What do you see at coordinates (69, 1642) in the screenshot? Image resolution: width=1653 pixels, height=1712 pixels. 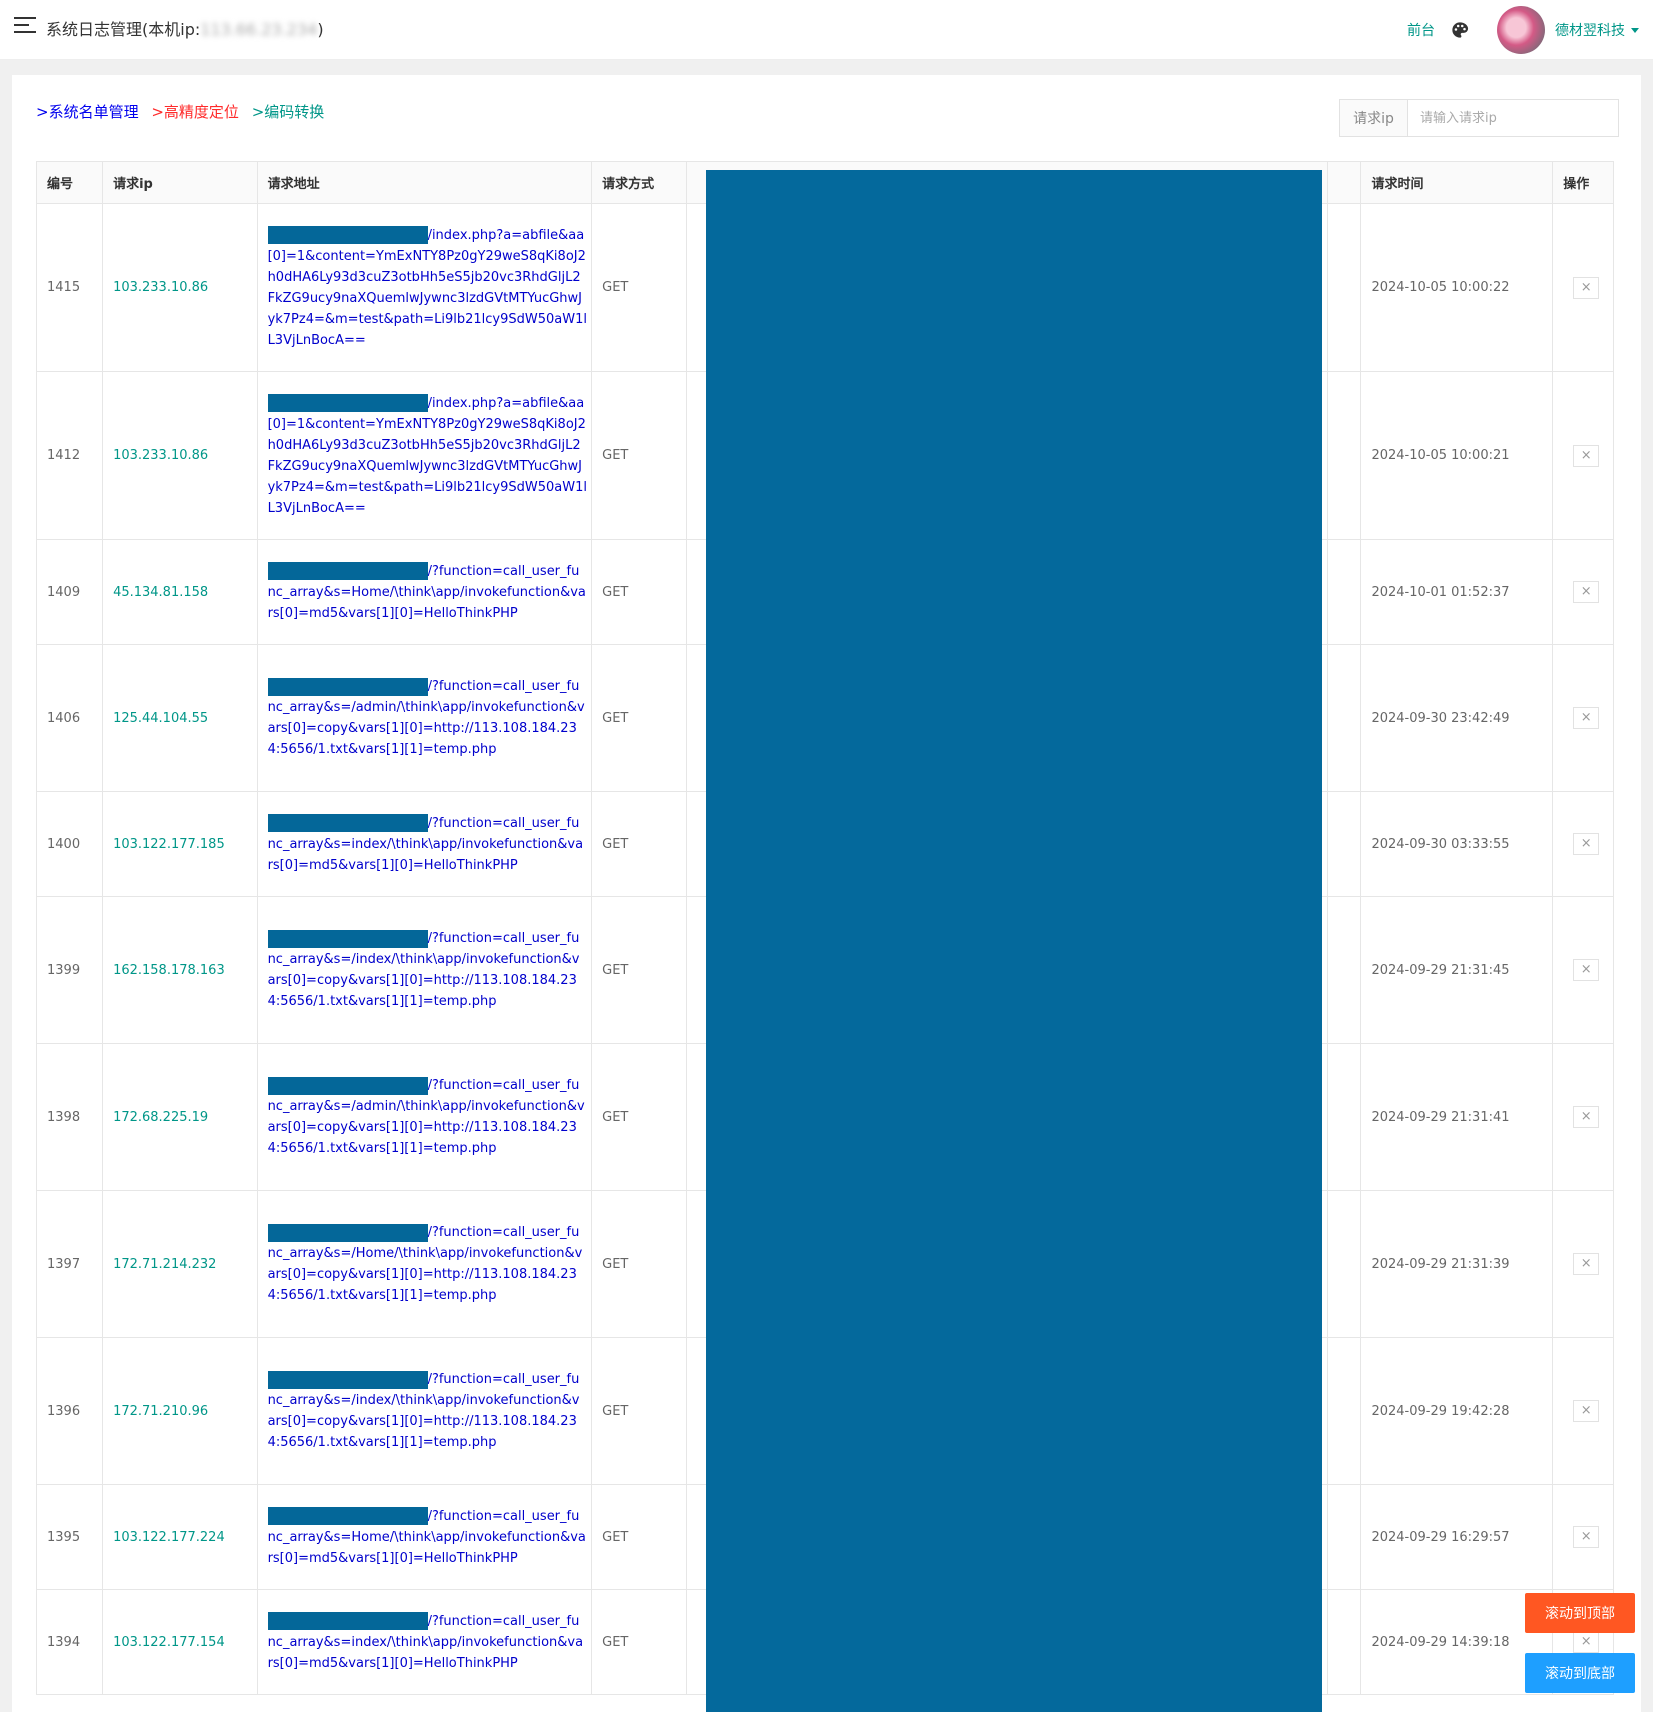 I see `row-id: 1394` at bounding box center [69, 1642].